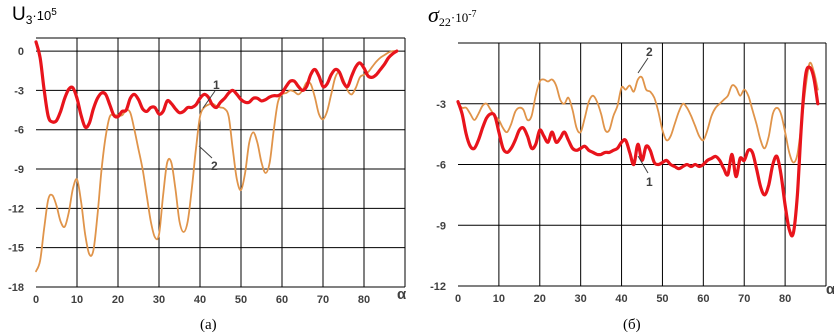 The width and height of the screenshot is (834, 335). What do you see at coordinates (830, 289) in the screenshot?
I see `x-axis-label-b: α` at bounding box center [830, 289].